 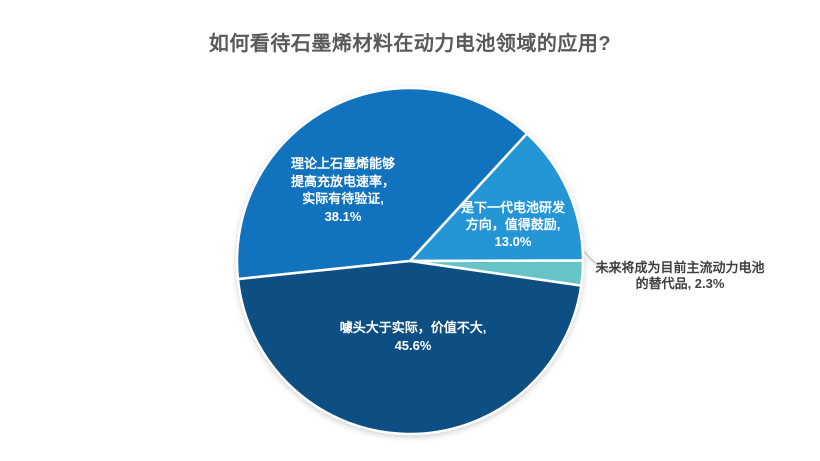 I want to click on slice-label-pct: 的替代品, 2.3%, so click(x=680, y=283).